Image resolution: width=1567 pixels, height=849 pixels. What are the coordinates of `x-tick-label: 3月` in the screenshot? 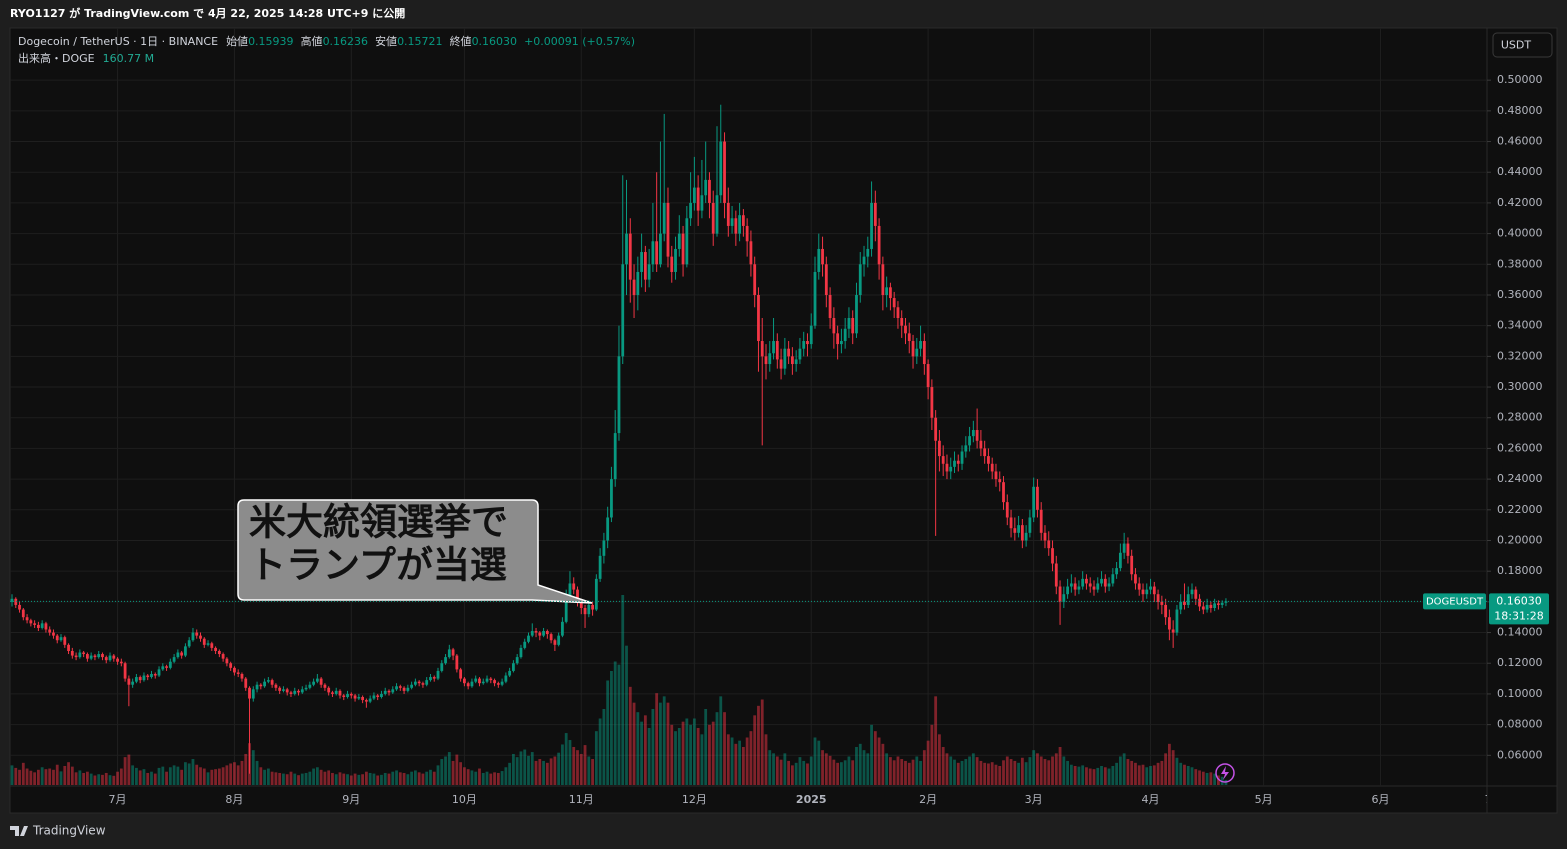 It's located at (1034, 799).